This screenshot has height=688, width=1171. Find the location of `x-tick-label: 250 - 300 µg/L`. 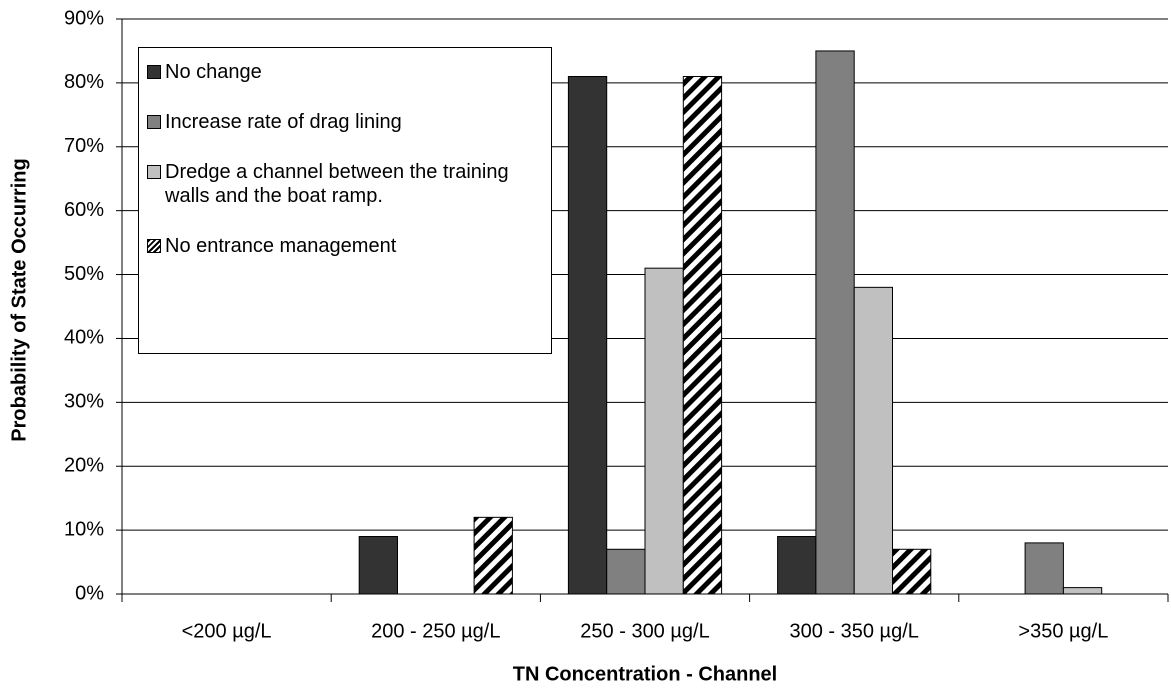

x-tick-label: 250 - 300 µg/L is located at coordinates (644, 631).